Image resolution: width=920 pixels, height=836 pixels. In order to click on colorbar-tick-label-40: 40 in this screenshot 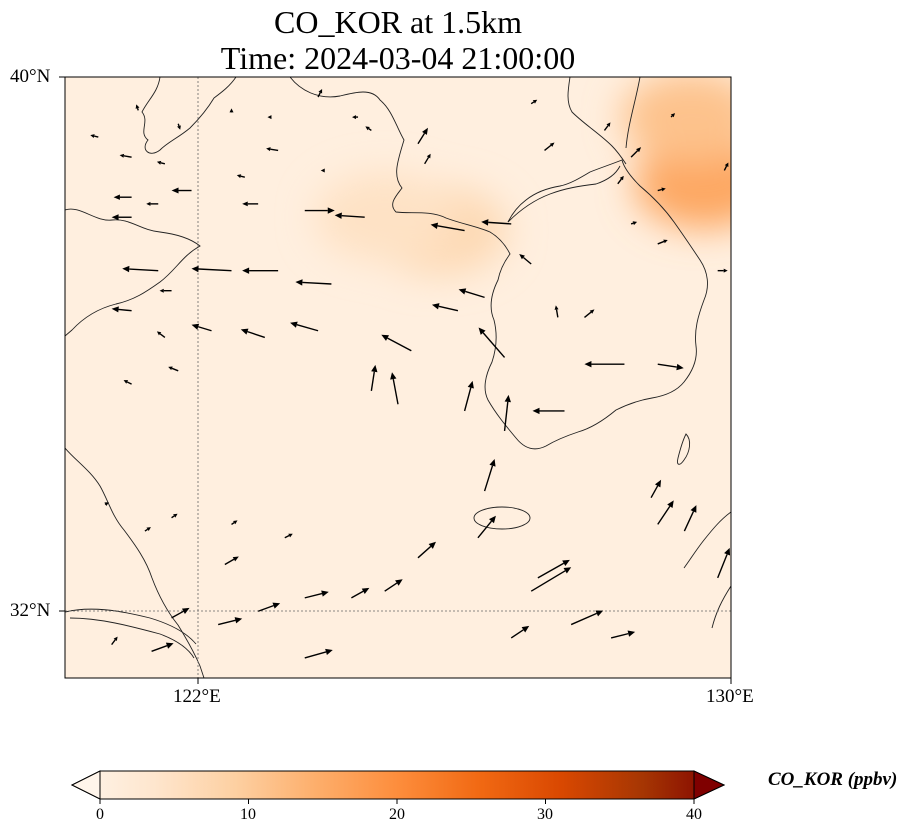, I will do `click(694, 814)`.